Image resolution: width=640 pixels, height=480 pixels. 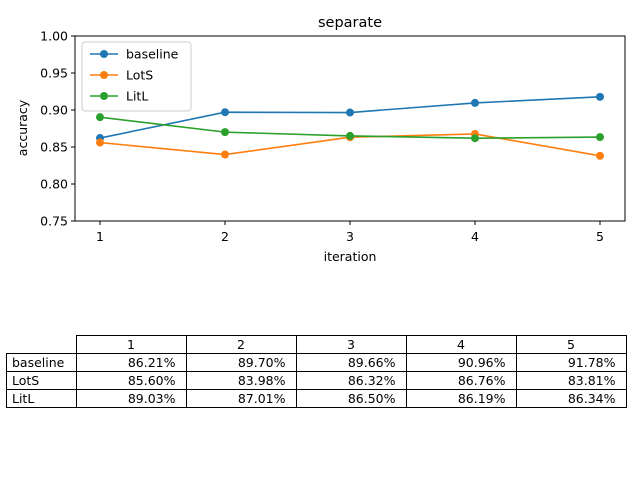 What do you see at coordinates (461, 380) in the screenshot?
I see `table-cell: 86.76%` at bounding box center [461, 380].